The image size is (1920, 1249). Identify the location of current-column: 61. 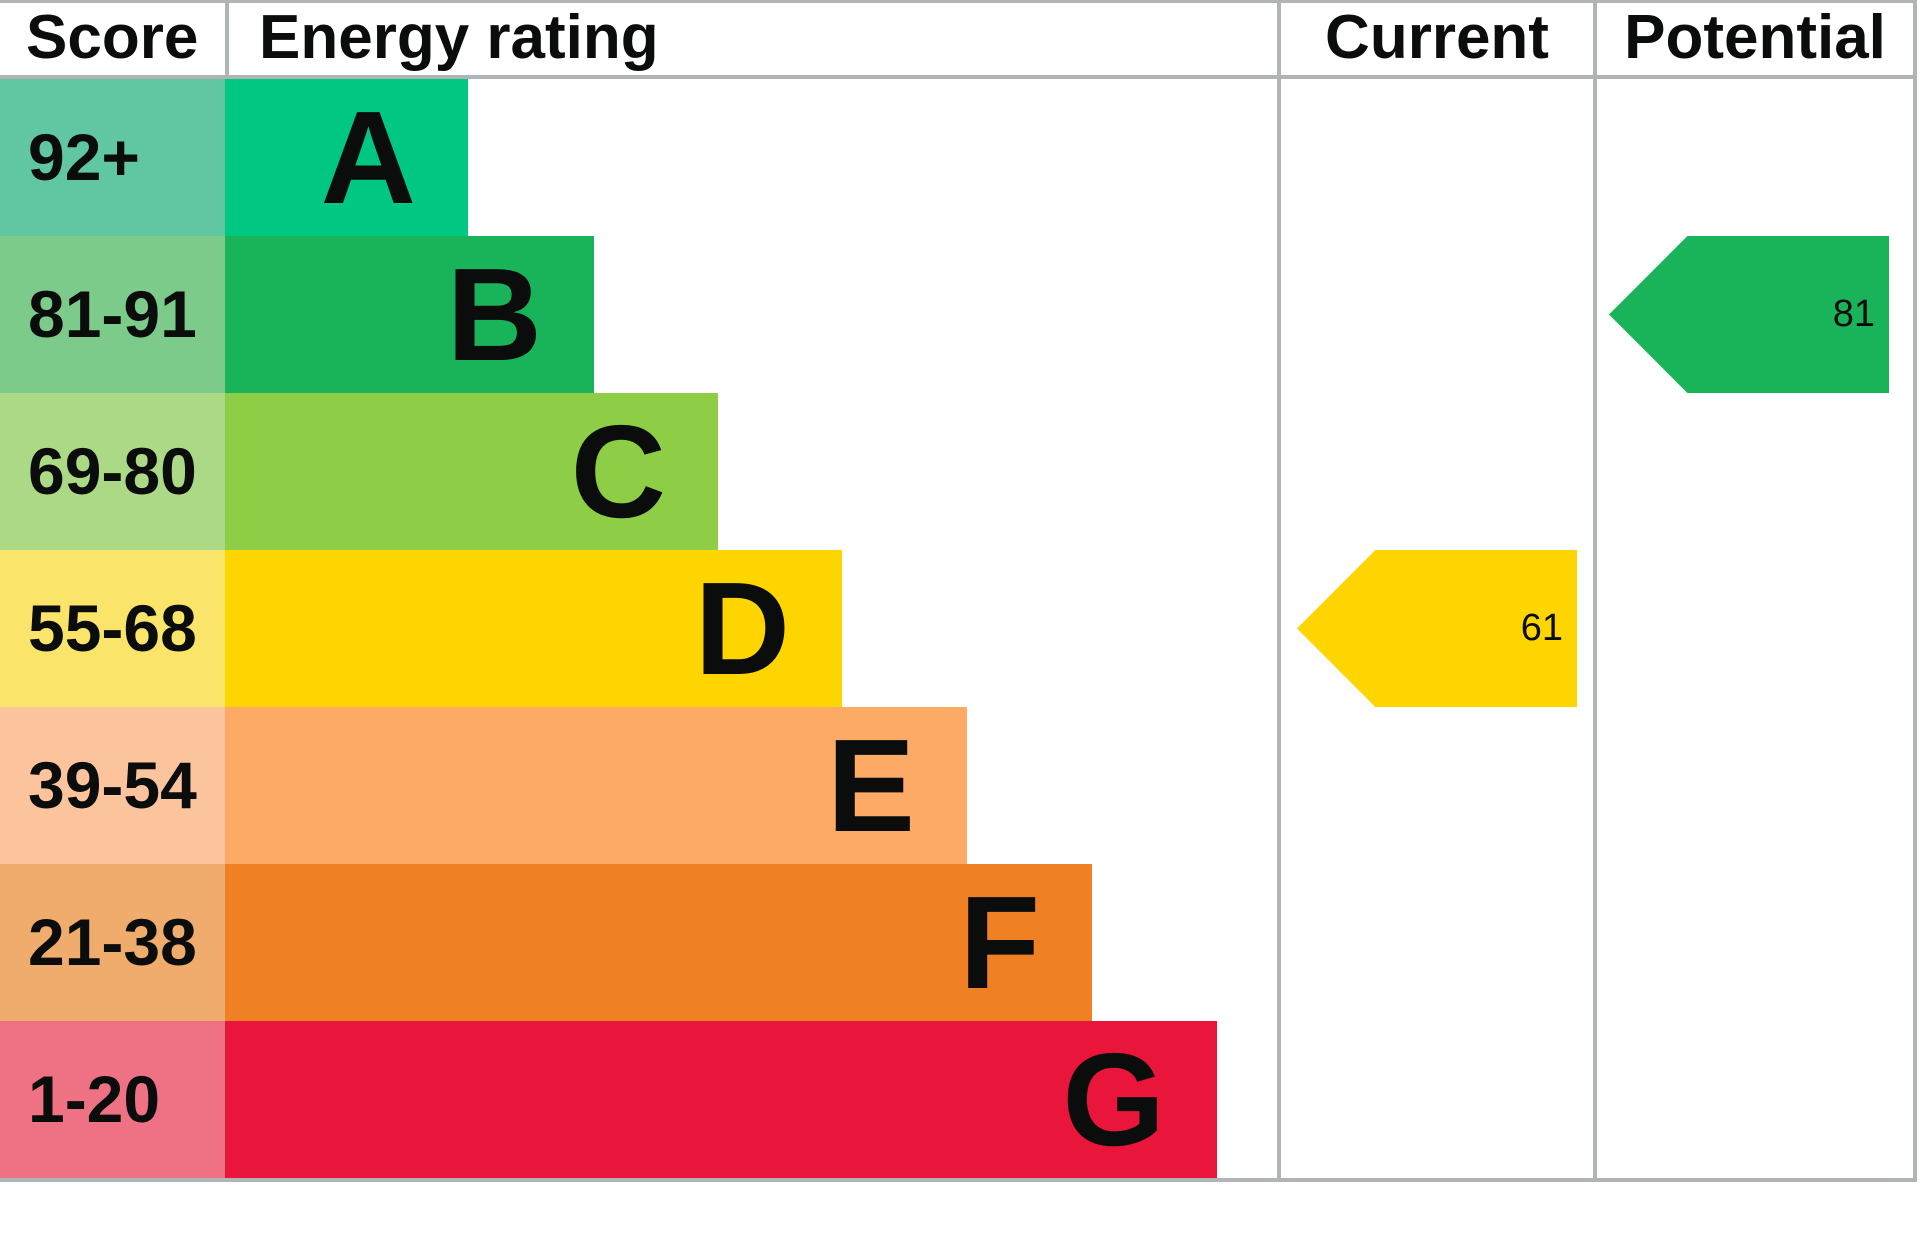
(1435, 628).